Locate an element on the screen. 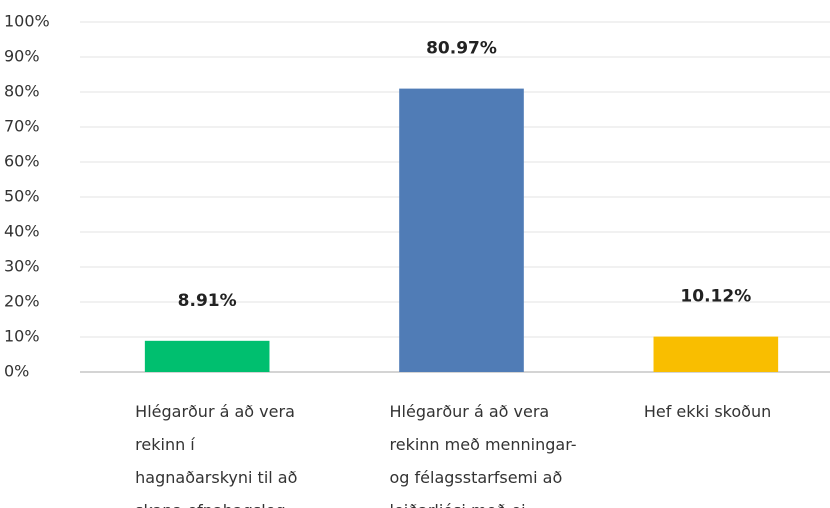 Image resolution: width=830 pixels, height=508 pixels. y-tick-label: 90% is located at coordinates (22, 56).